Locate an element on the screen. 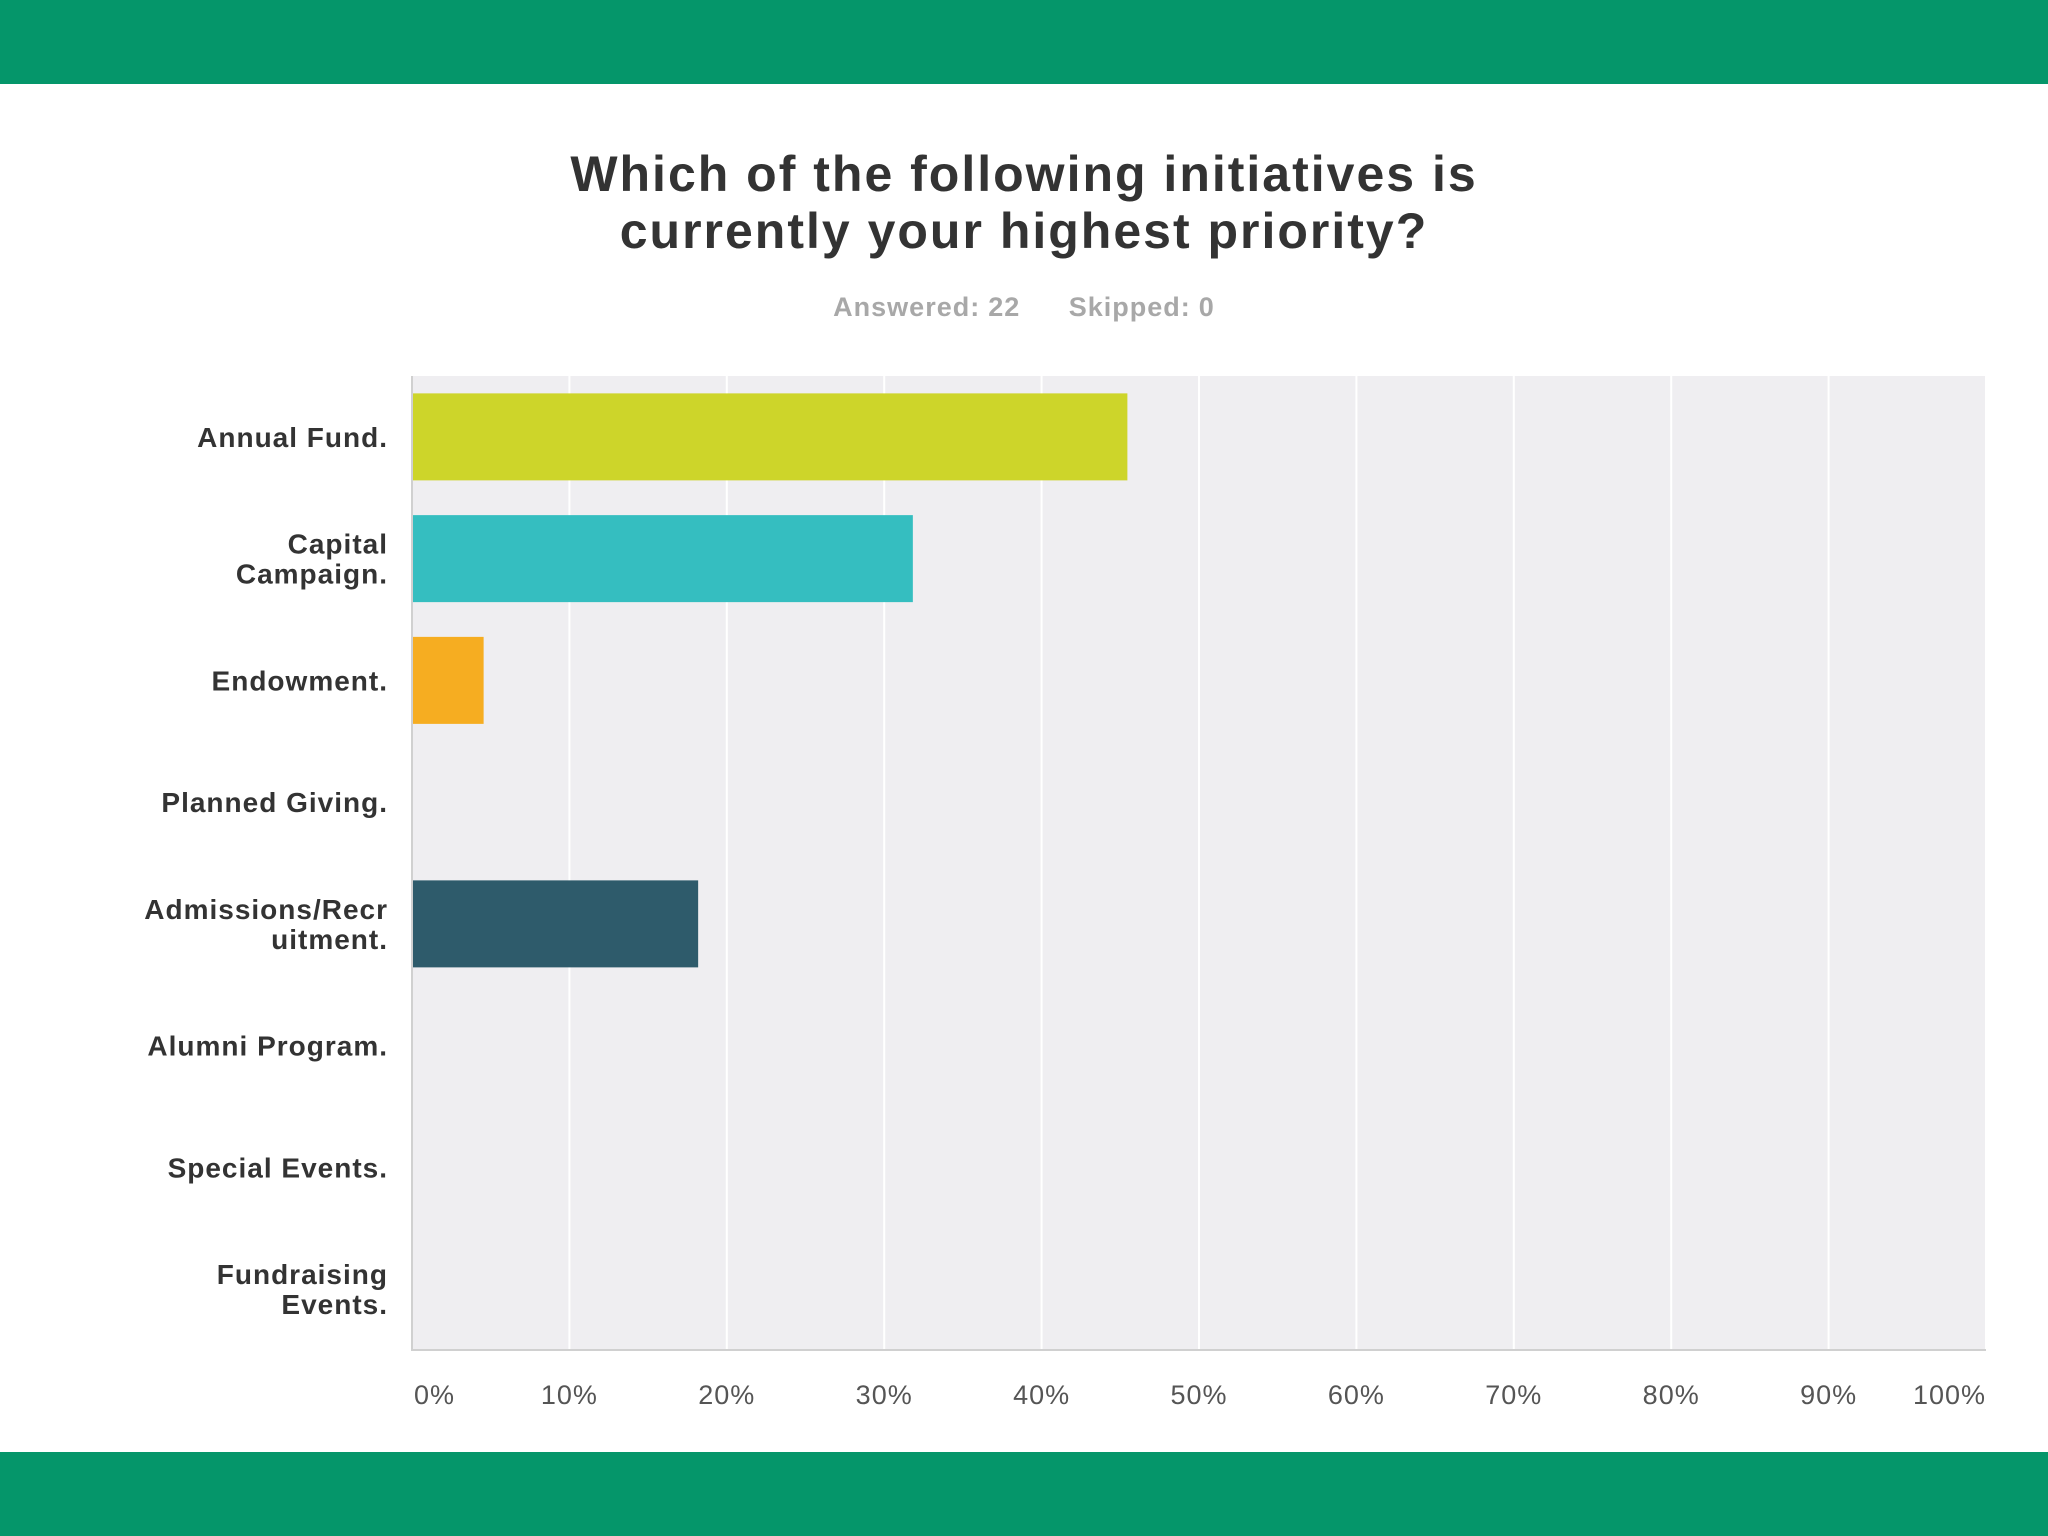  answered-stat: Answered: 22 is located at coordinates (926, 307).